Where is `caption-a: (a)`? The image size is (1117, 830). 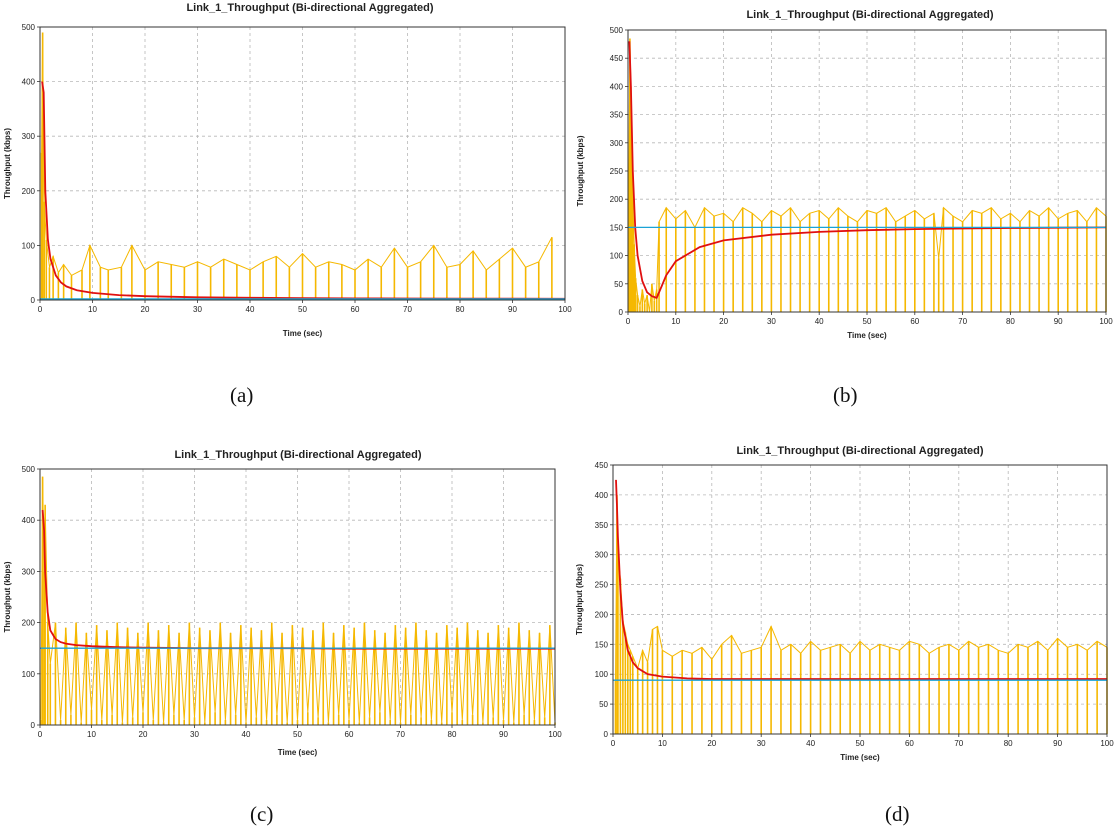 caption-a: (a) is located at coordinates (242, 395).